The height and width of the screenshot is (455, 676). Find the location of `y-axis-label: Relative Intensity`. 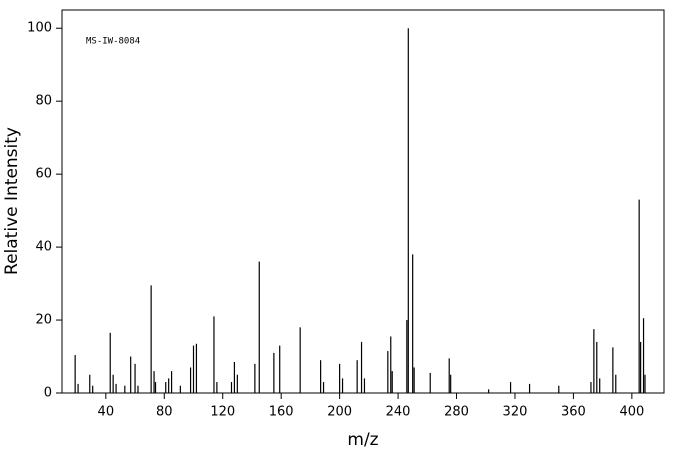

y-axis-label: Relative Intensity is located at coordinates (12, 201).